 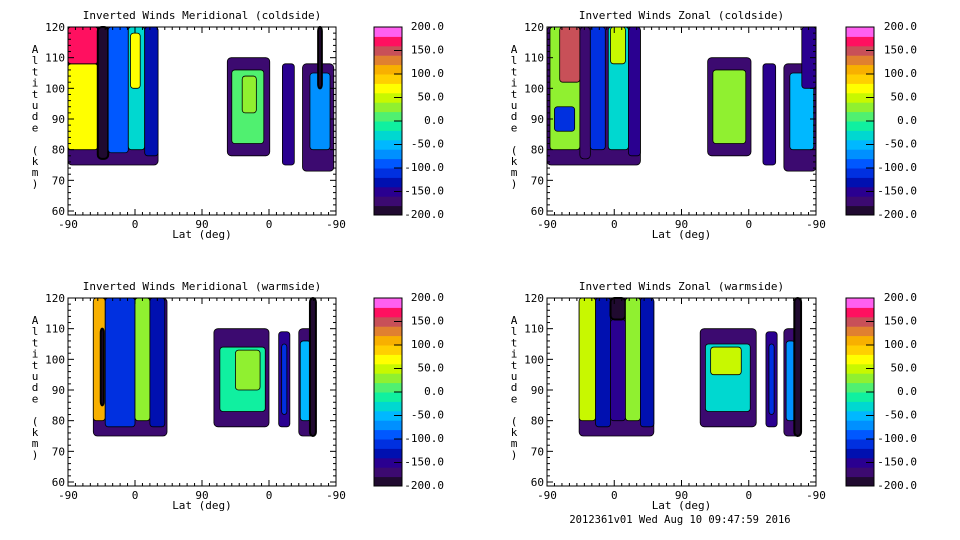 I want to click on colorbar-label: -150.0, so click(x=897, y=191).